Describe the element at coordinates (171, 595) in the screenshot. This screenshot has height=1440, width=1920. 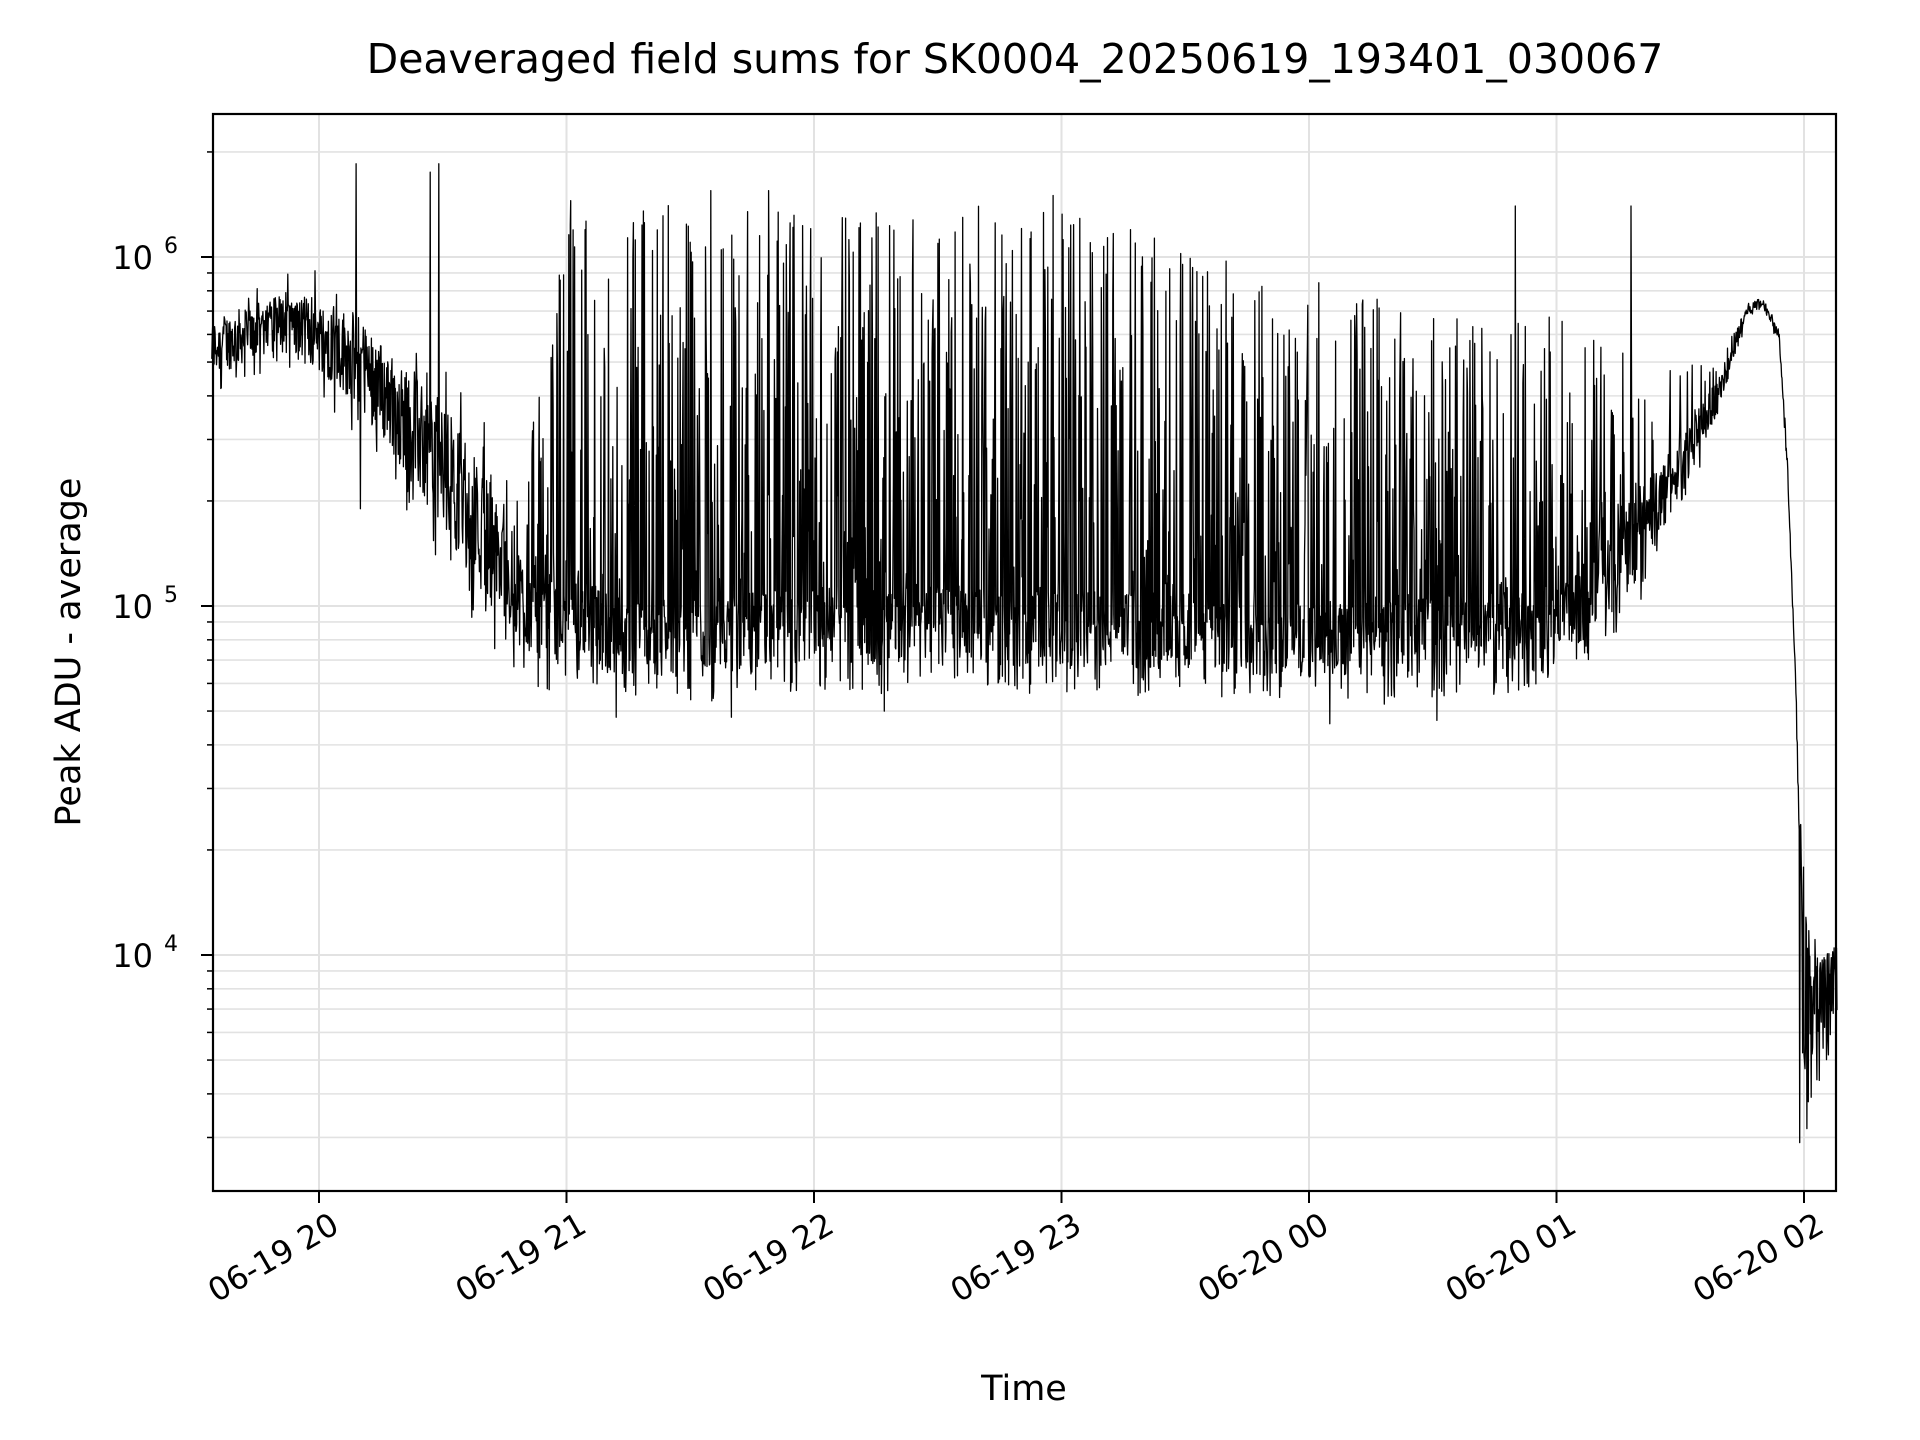
I see `y-tick-exponent: 5` at that location.